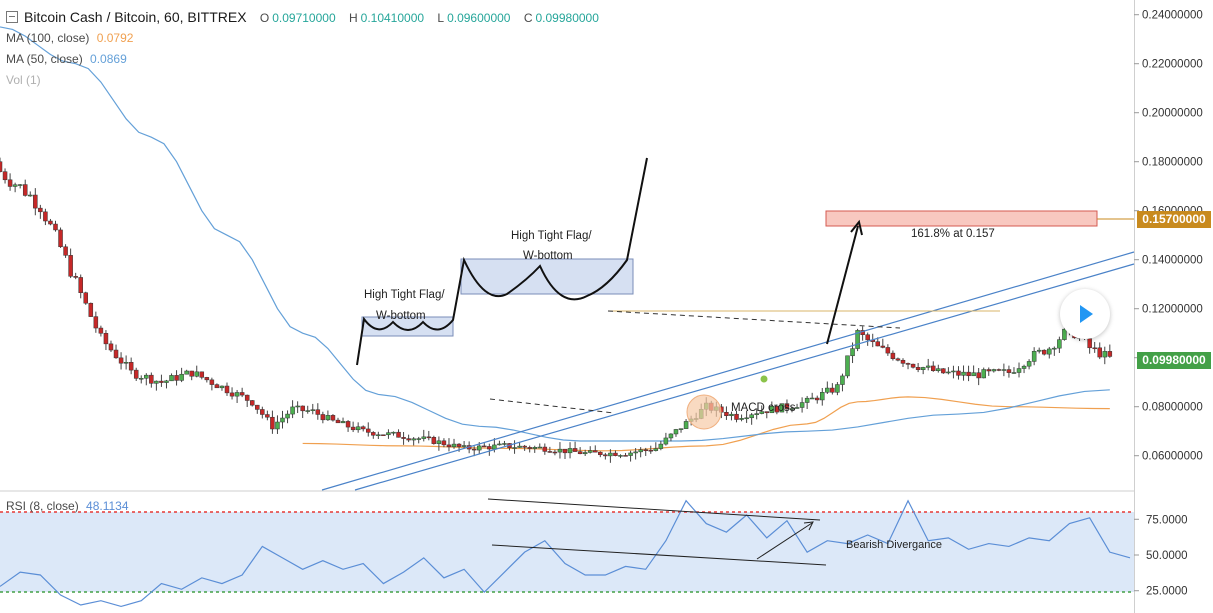  I want to click on play-icon, so click(1086, 314).